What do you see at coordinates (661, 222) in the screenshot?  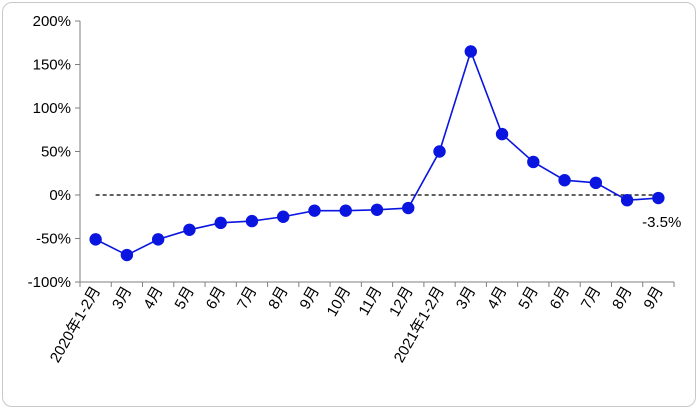 I see `data-label: -3.5%` at bounding box center [661, 222].